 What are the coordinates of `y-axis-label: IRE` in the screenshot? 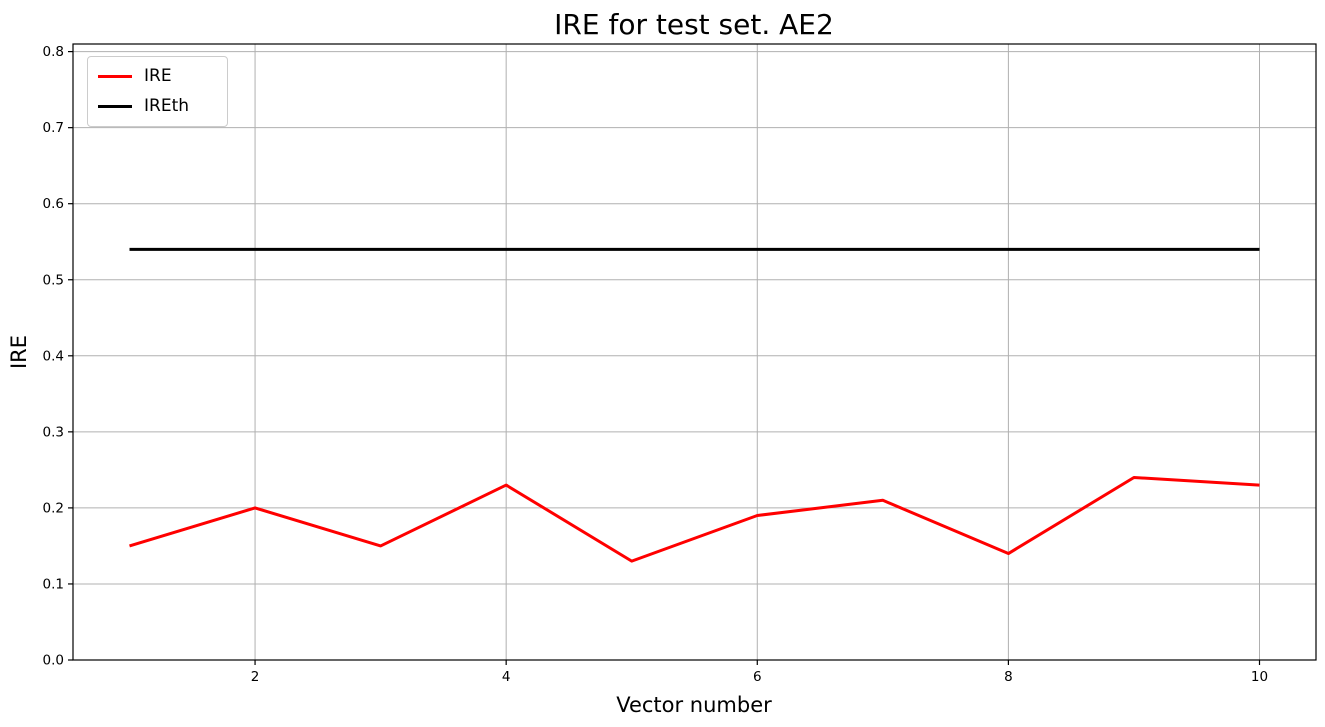 It's located at (19, 352).